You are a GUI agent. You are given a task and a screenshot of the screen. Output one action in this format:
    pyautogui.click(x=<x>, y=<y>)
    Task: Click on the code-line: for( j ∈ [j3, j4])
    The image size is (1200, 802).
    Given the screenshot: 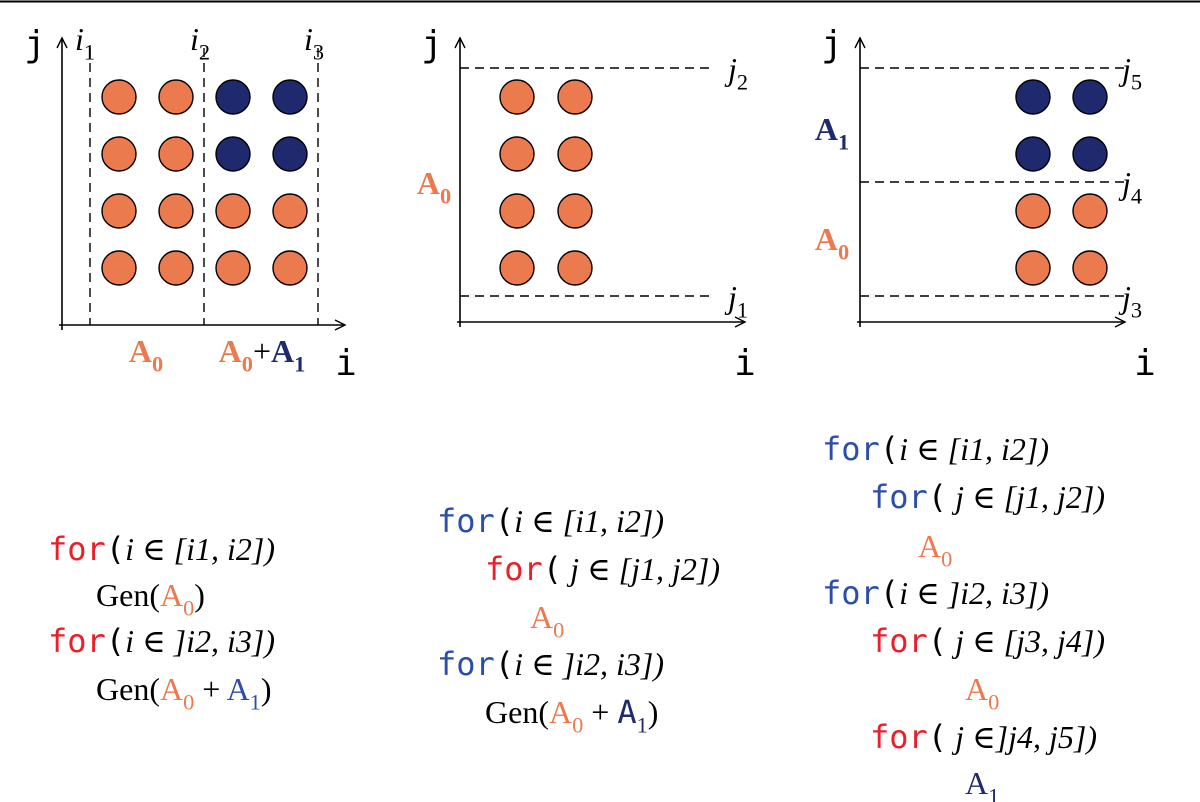 What is the action you would take?
    pyautogui.click(x=987, y=641)
    